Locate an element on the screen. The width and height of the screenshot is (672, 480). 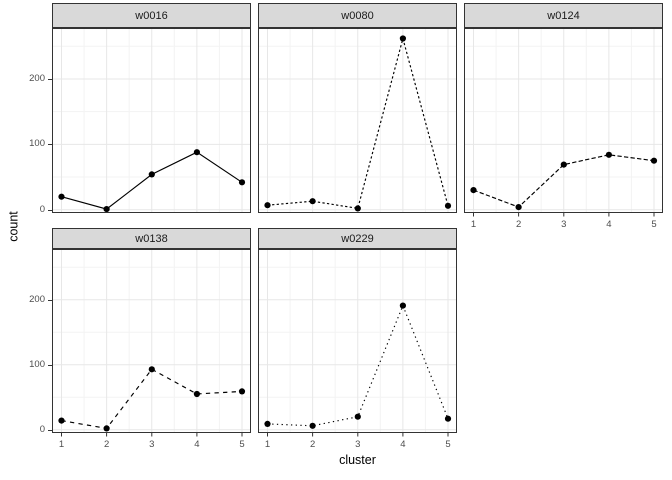
facet-panel-w0016: w0016 is located at coordinates (151, 108).